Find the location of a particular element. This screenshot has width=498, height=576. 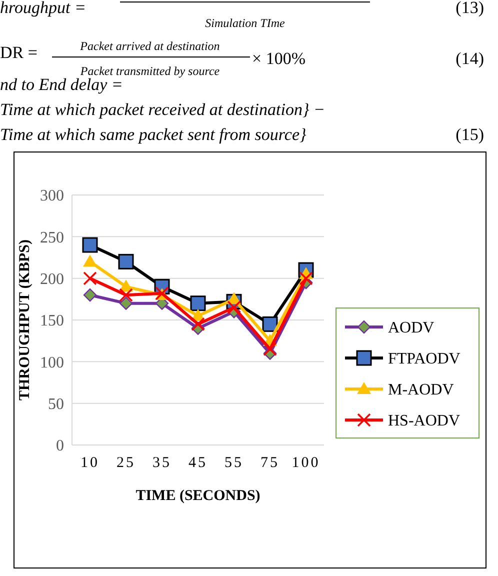

legend-label: HS-AODV is located at coordinates (424, 421).